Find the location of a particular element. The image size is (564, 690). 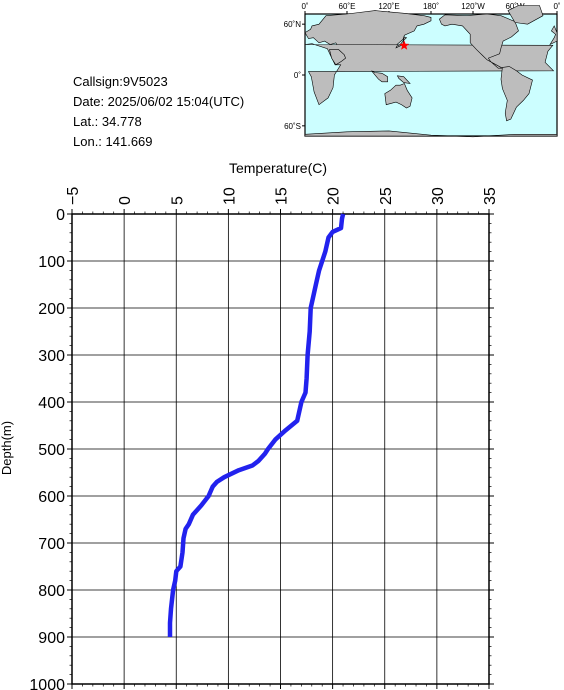

x-tick-label: 30 is located at coordinates (438, 196).